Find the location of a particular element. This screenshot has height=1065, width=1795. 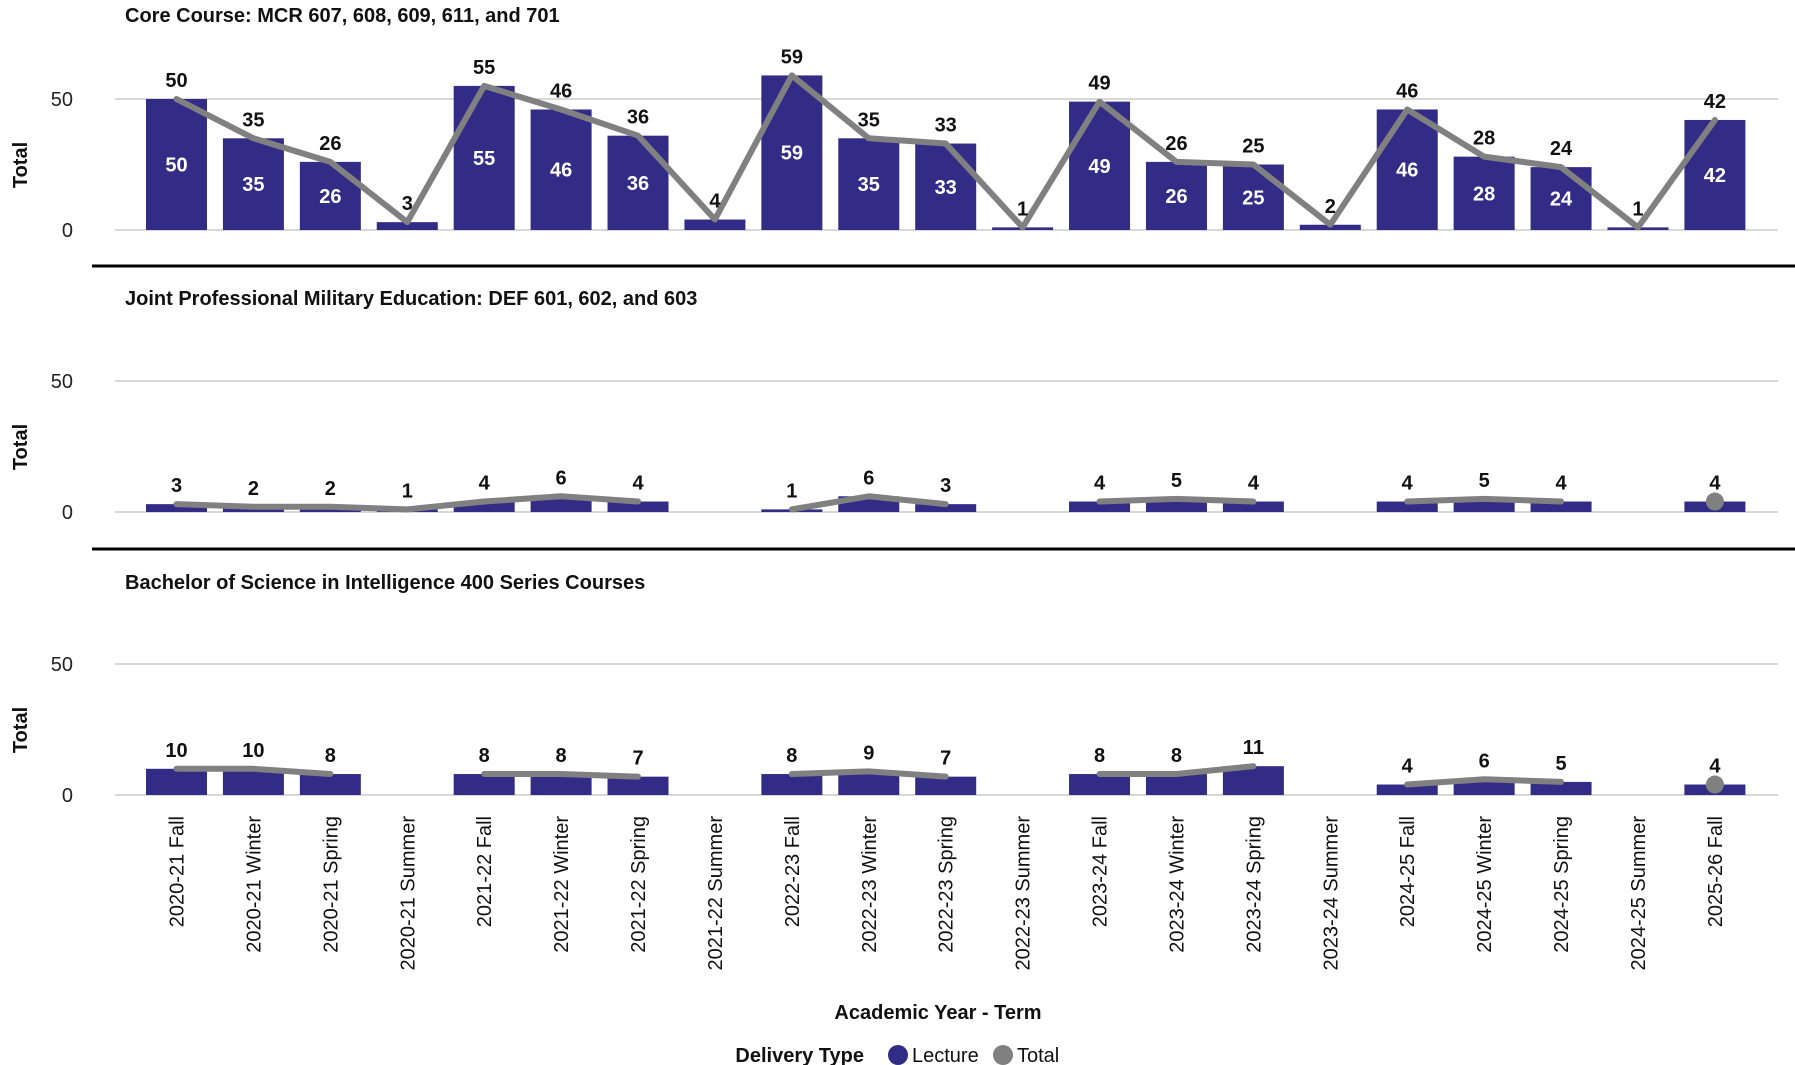

total-data-label: 9 is located at coordinates (868, 753).